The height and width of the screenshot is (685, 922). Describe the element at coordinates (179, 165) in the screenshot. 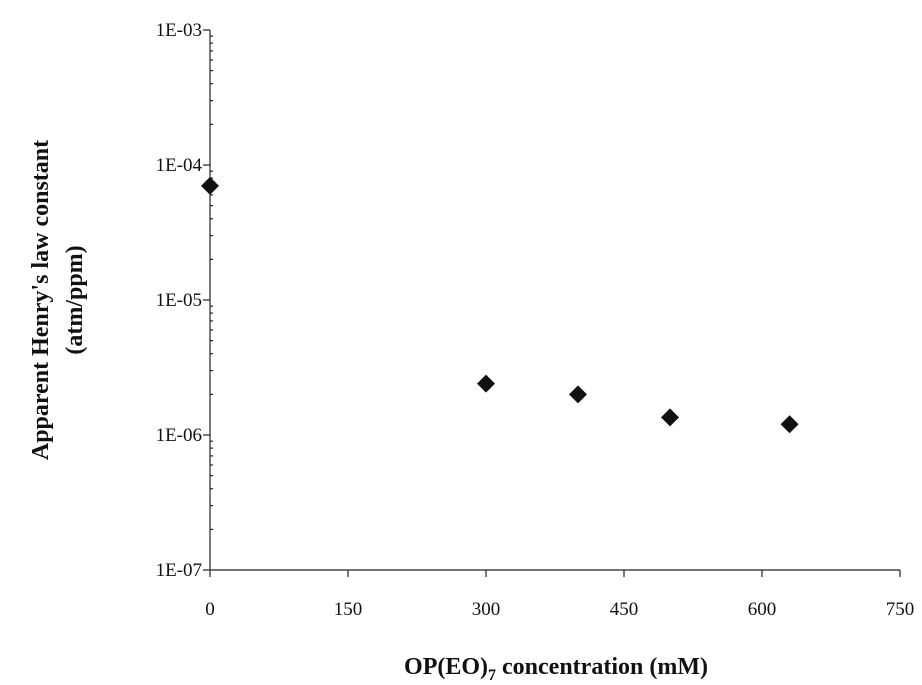

I see `y-tick-label: 1E-04` at that location.